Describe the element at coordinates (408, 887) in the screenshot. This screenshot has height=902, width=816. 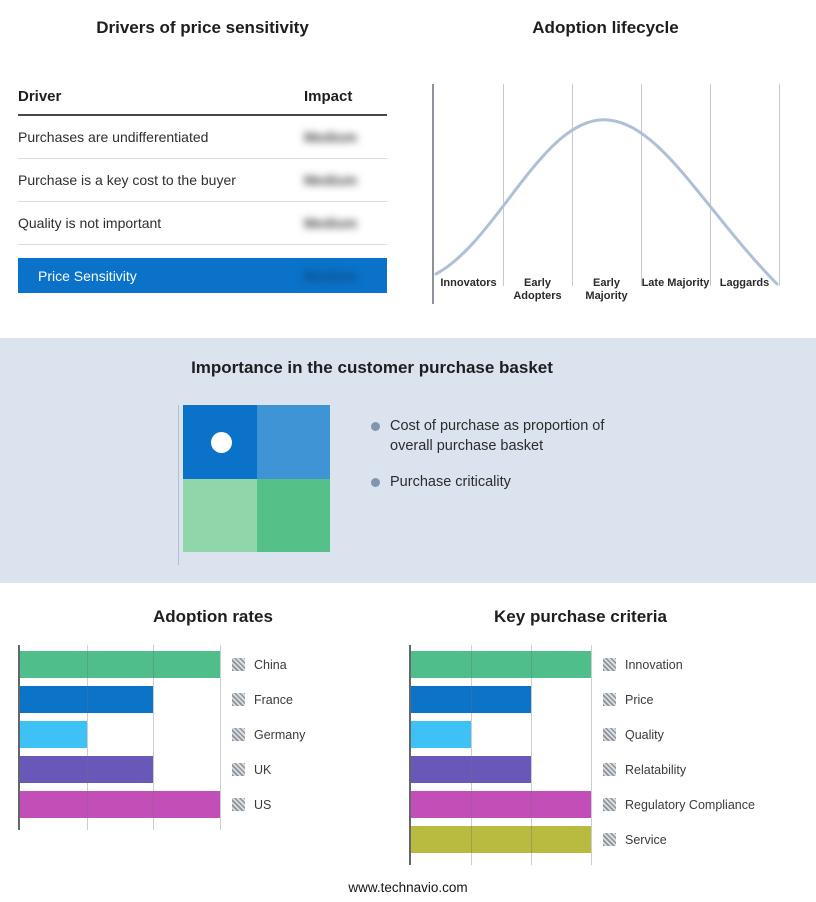
I see `website-url: www.technavio.com` at that location.